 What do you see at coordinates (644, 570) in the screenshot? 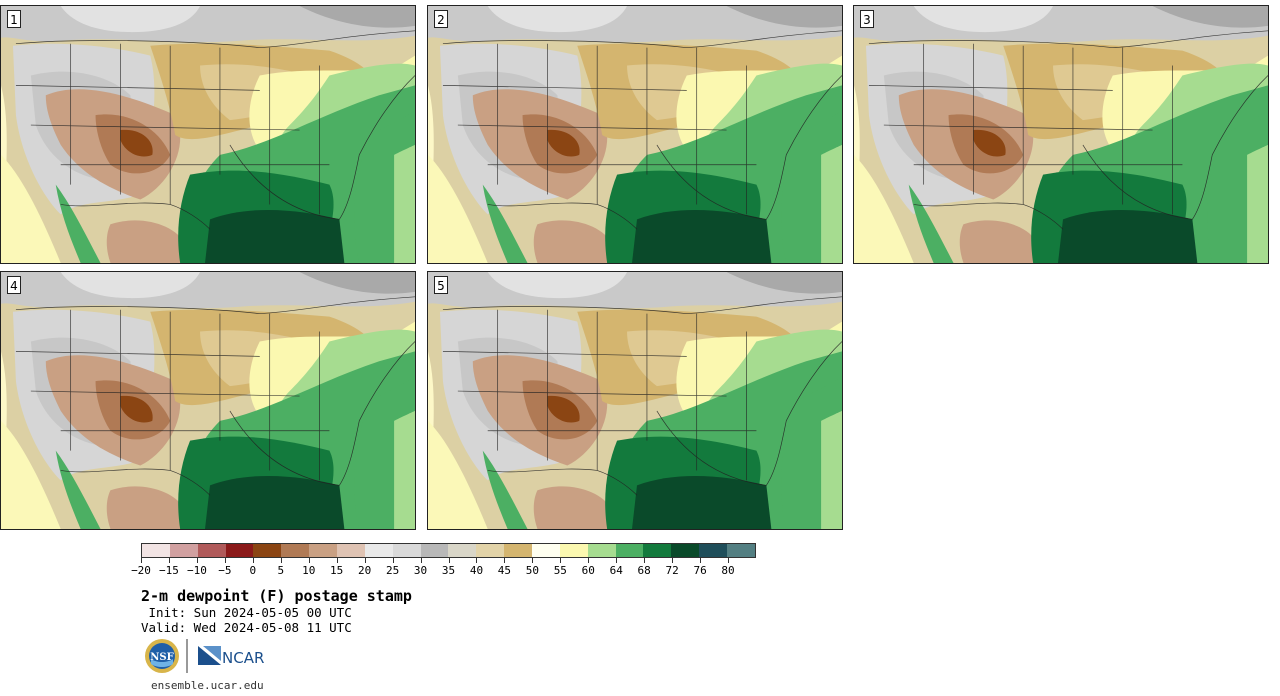
I see `colorbar-tick-label: 68` at bounding box center [644, 570].